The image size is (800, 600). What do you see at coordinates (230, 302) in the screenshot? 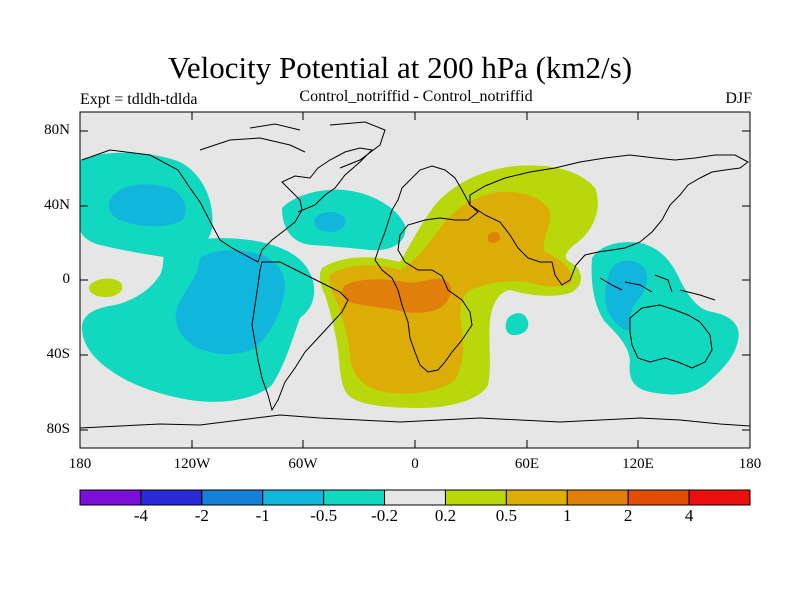
I see `core-tropical-pacific` at bounding box center [230, 302].